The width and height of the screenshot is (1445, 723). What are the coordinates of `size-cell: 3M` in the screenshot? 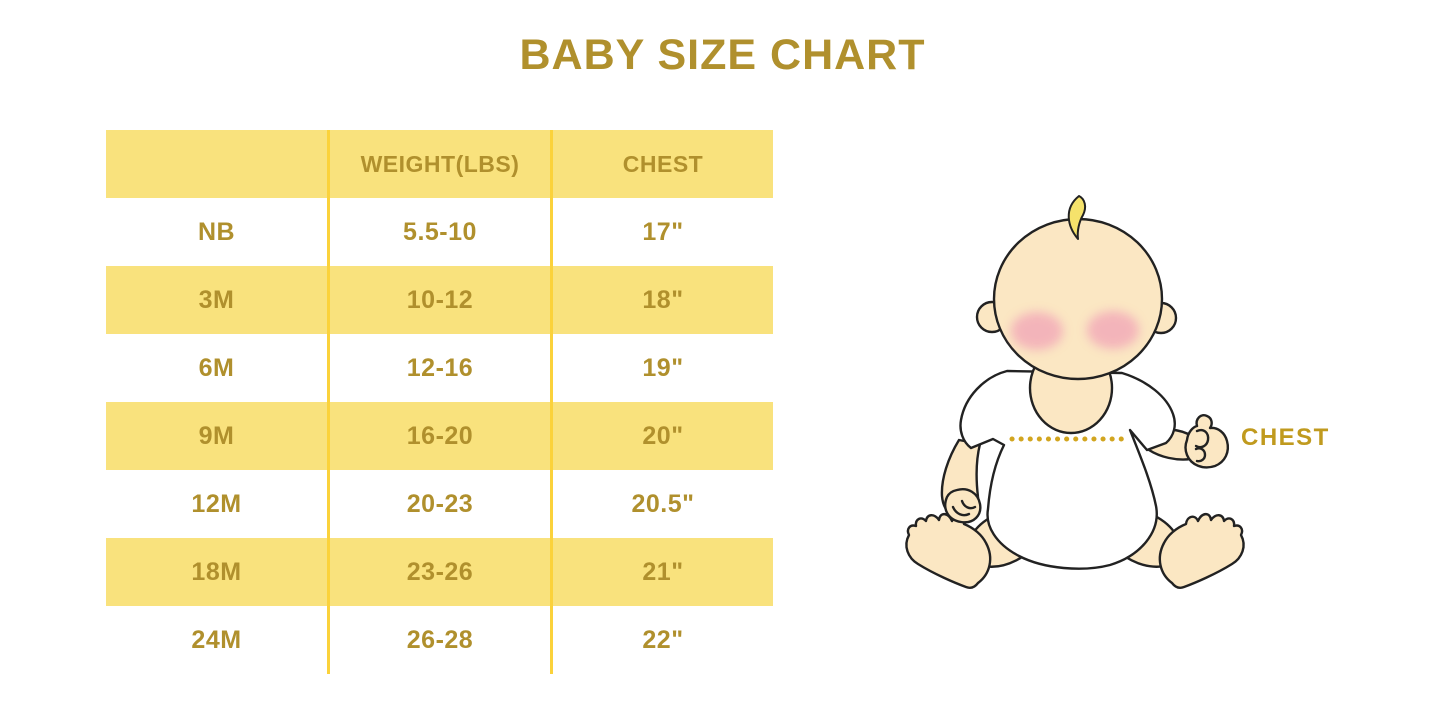 It's located at (216, 299).